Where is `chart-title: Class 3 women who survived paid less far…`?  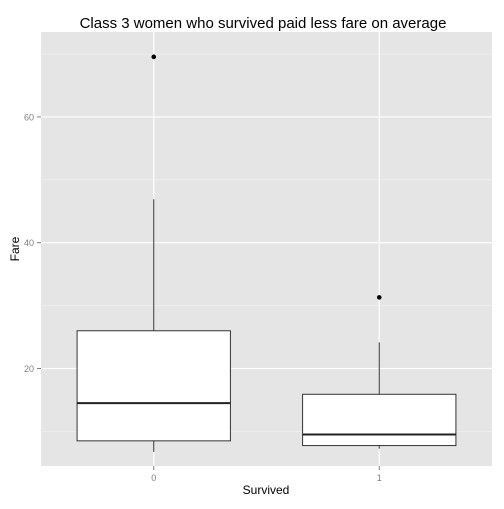
chart-title: Class 3 women who survived paid less far… is located at coordinates (263, 23).